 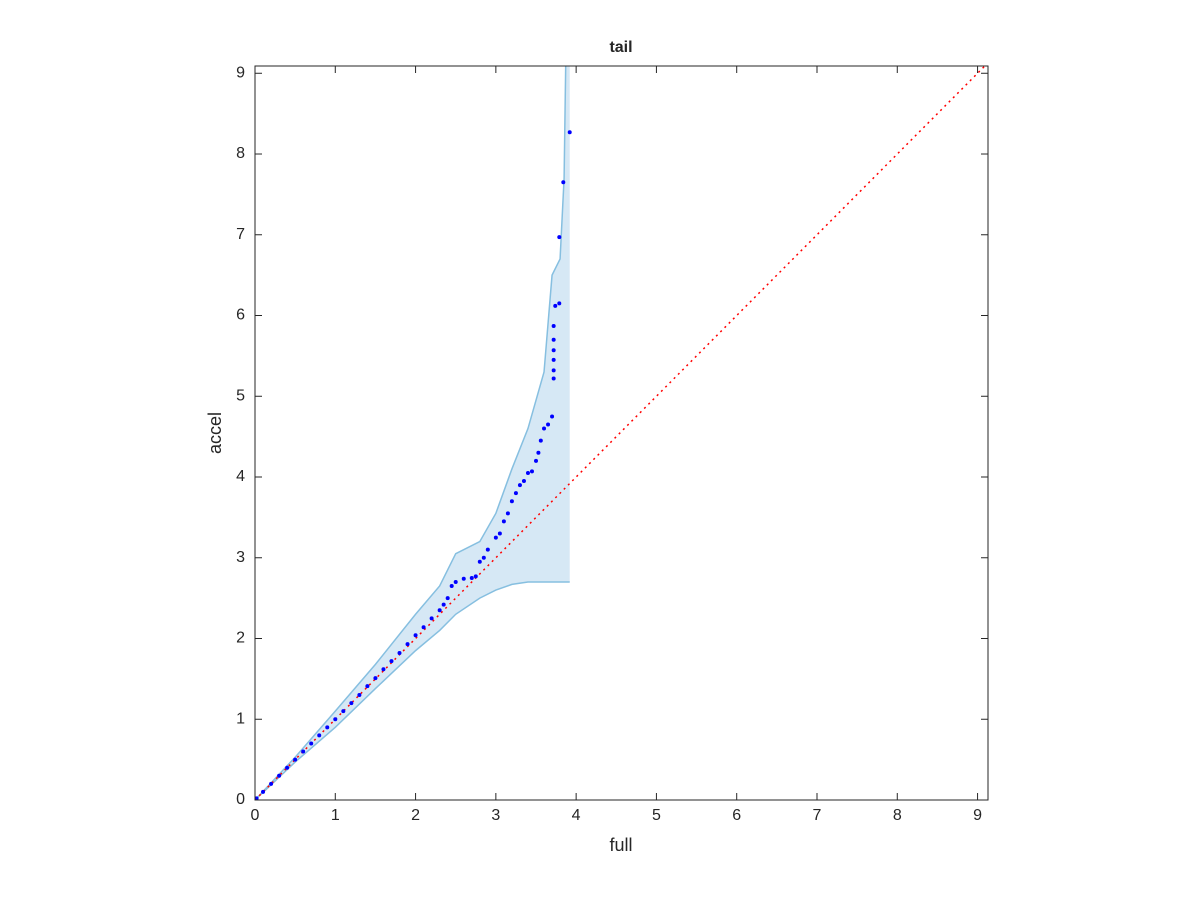 What do you see at coordinates (656, 815) in the screenshot?
I see `x-tick-label: 5` at bounding box center [656, 815].